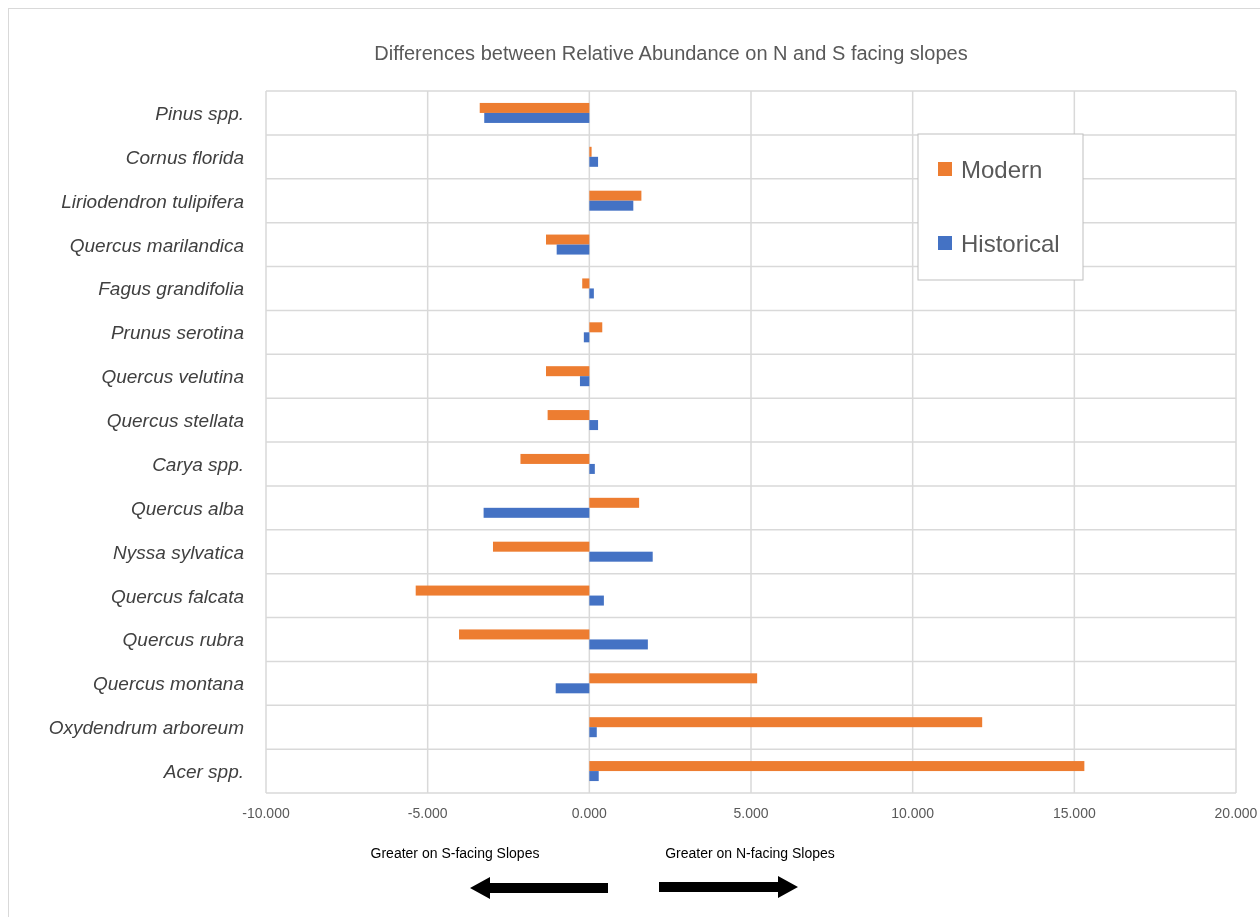 This screenshot has width=1260, height=917. Describe the element at coordinates (455, 853) in the screenshot. I see `text: Greater on S-facing Slopes` at that location.